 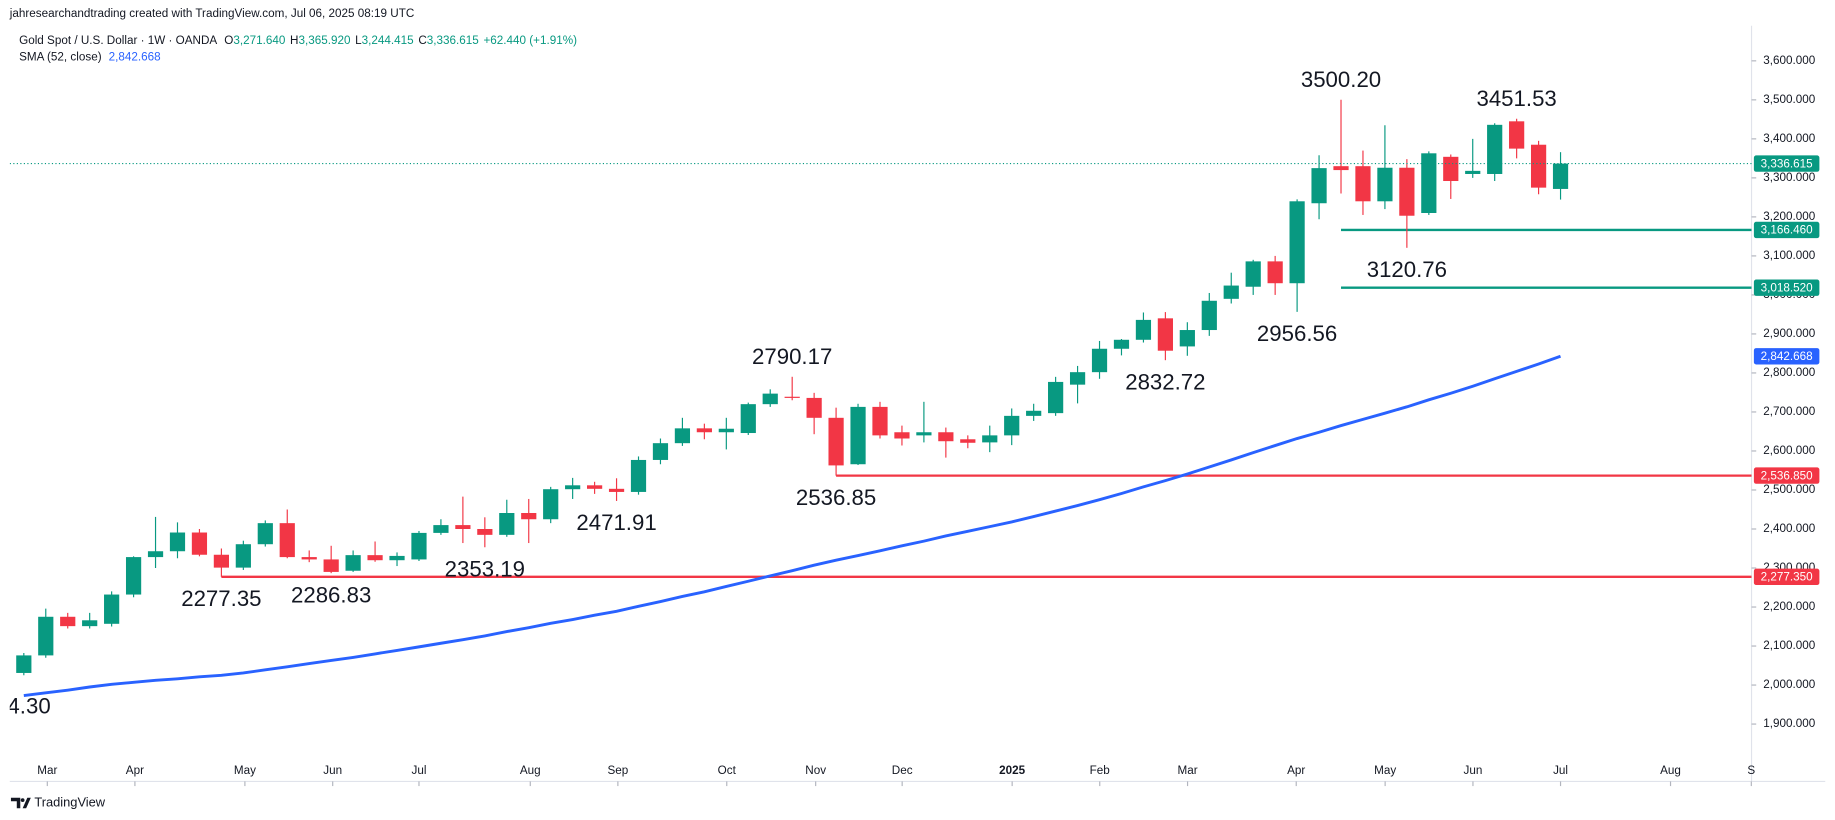 What do you see at coordinates (1789, 528) in the screenshot?
I see `y-tick-label: 2,400.000` at bounding box center [1789, 528].